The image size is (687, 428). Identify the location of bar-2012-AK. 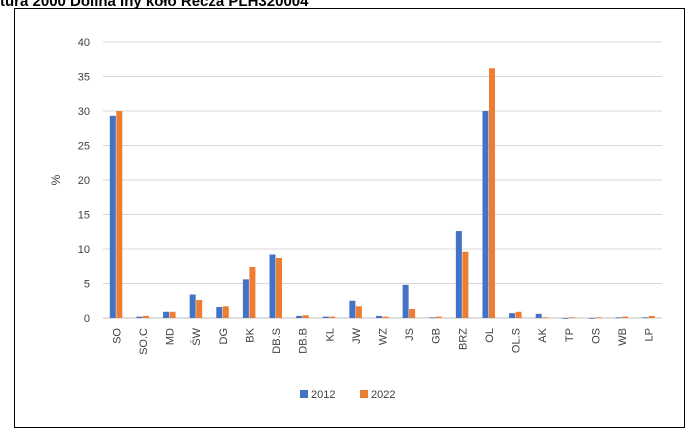
(538, 315).